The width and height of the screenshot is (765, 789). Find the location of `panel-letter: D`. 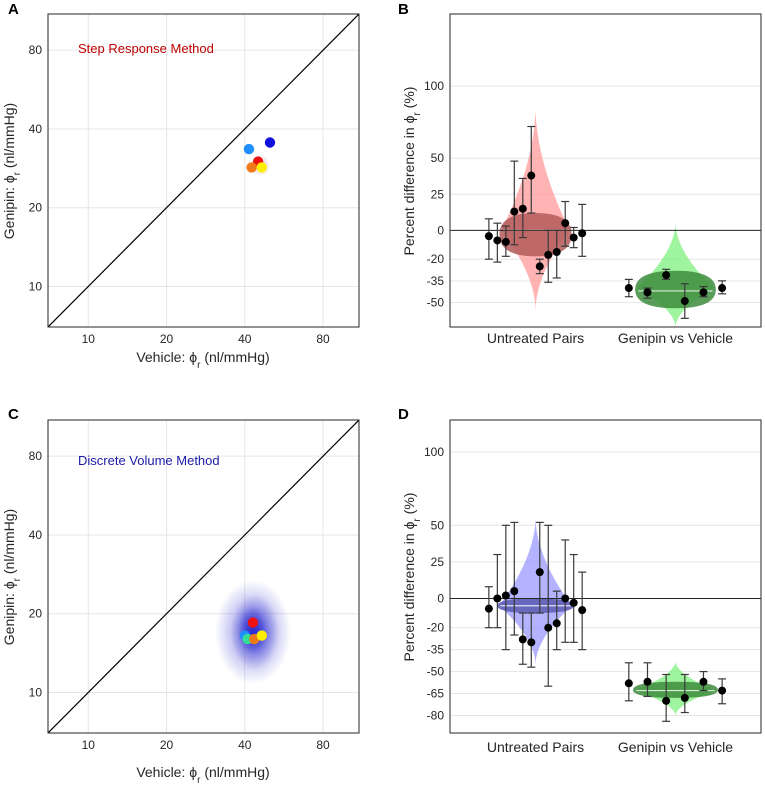

panel-letter: D is located at coordinates (403, 414).